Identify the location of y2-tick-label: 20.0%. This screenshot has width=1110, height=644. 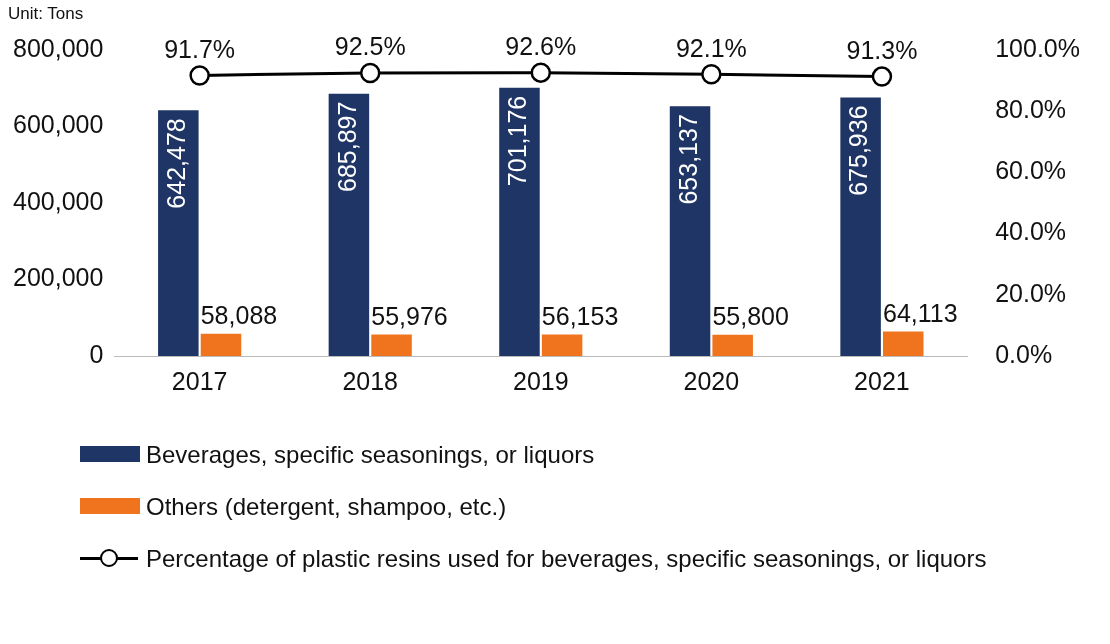
(1031, 292).